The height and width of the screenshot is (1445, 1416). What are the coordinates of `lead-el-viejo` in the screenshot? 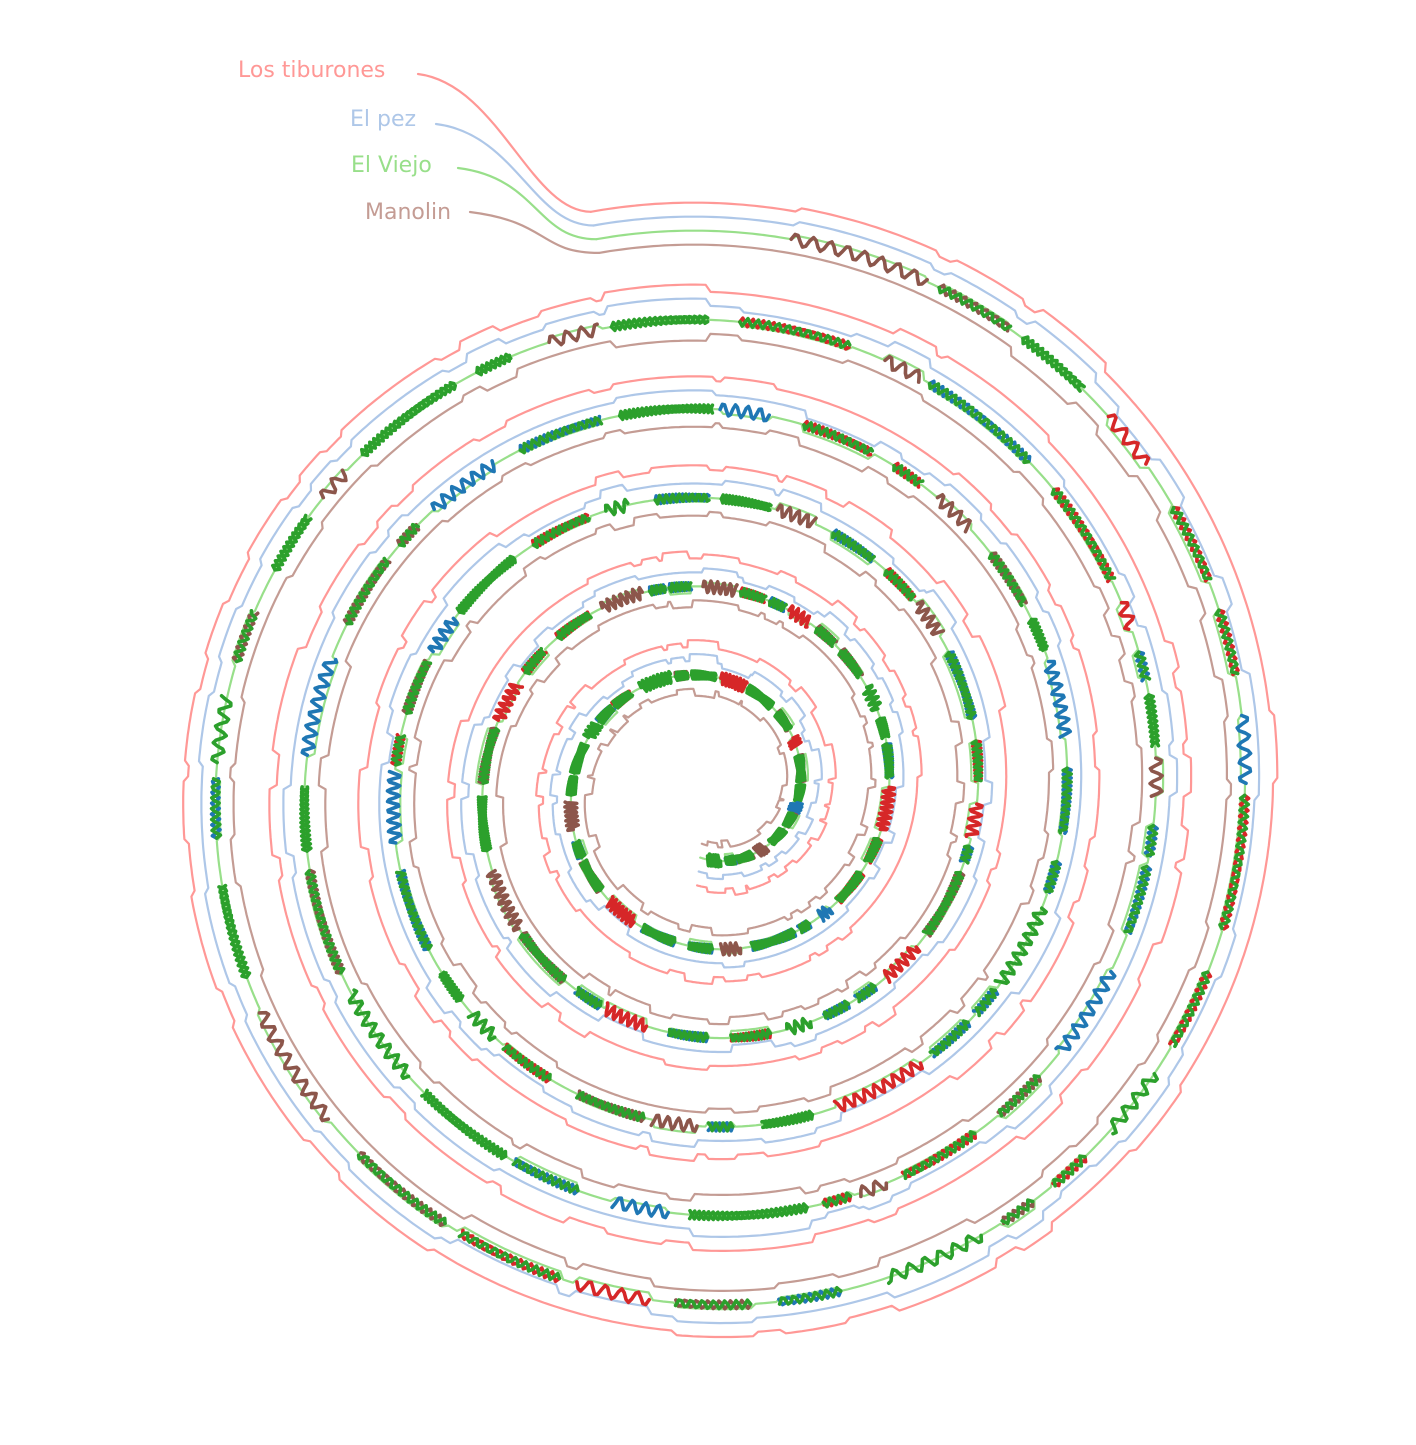 It's located at (527, 203).